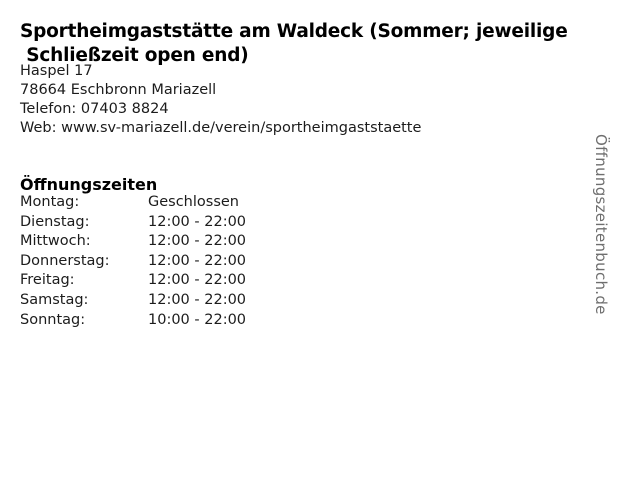 The width and height of the screenshot is (640, 480). What do you see at coordinates (193, 202) in the screenshot?
I see `hours-time-value: Geschlossen` at bounding box center [193, 202].